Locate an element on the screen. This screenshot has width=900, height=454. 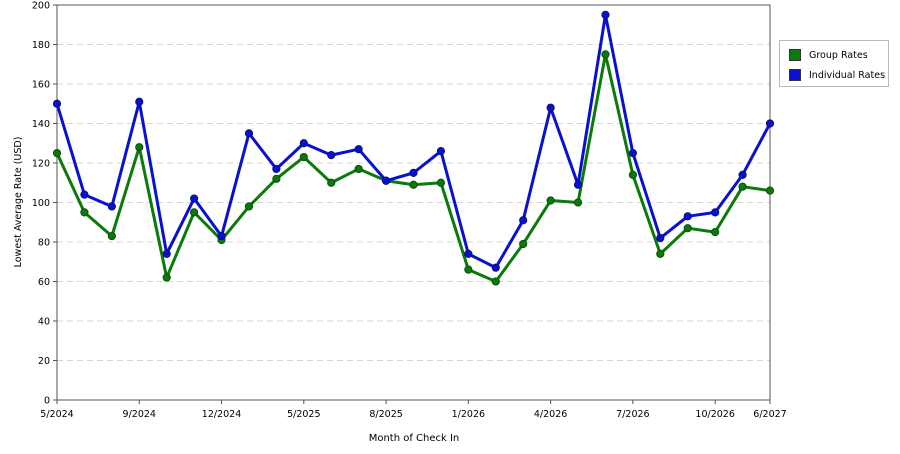
legend-swatch-individual-rates is located at coordinates (795, 75).